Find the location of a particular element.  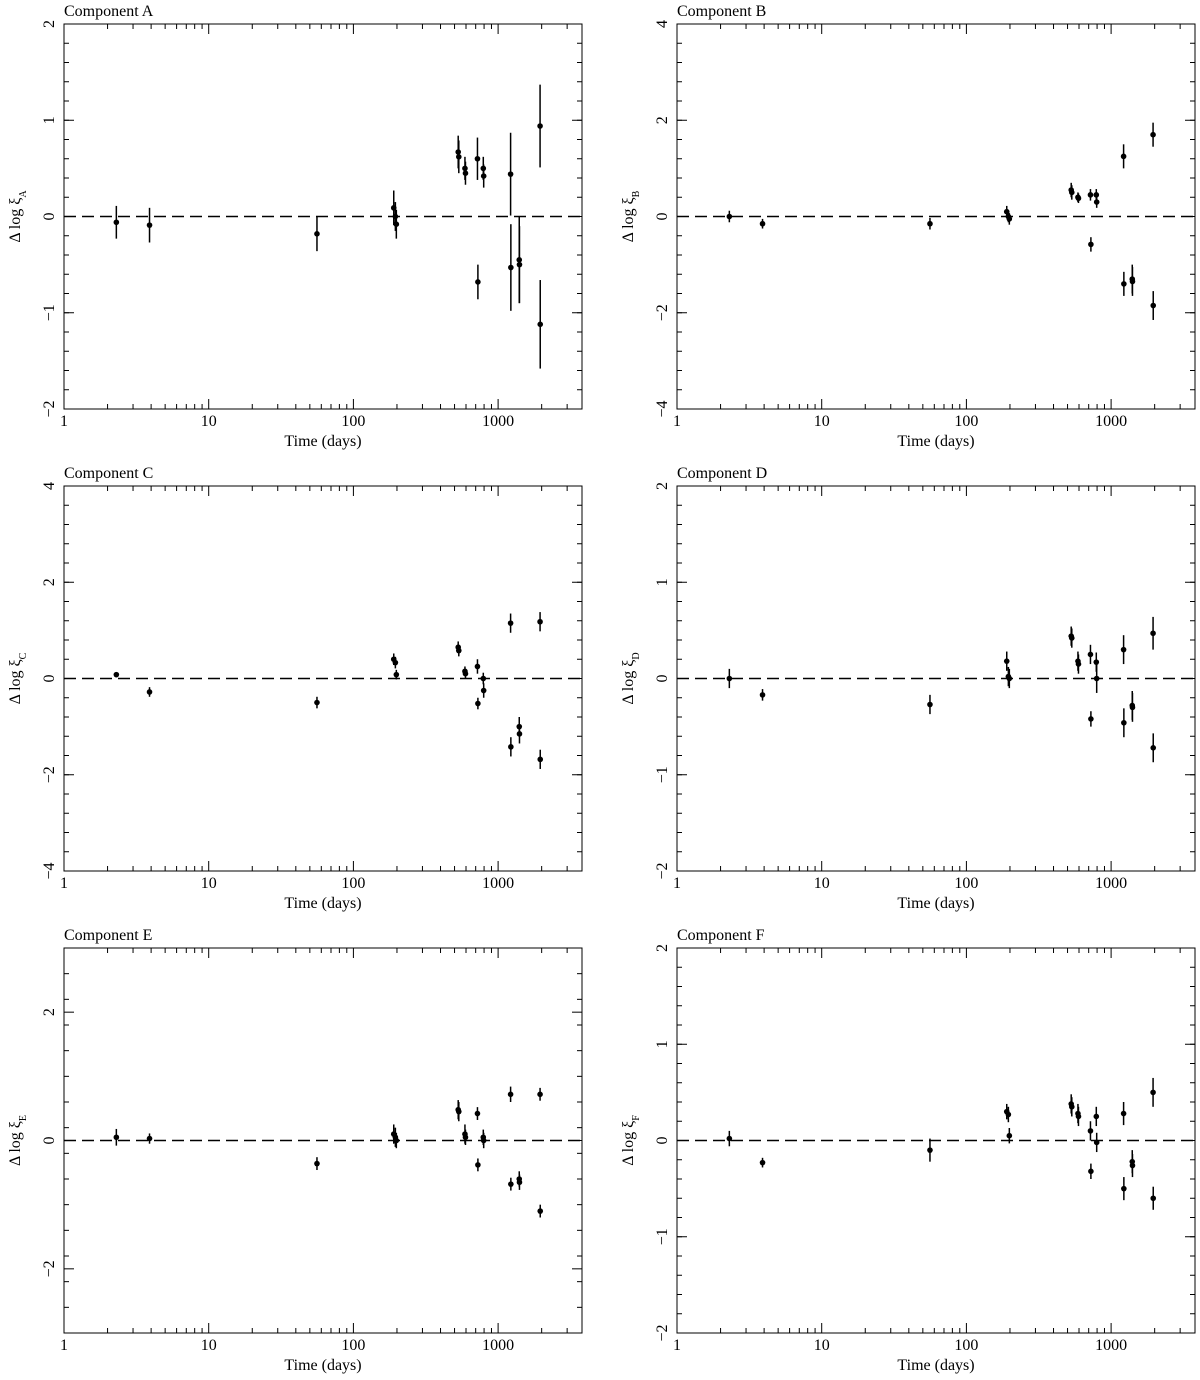

y-axis-label: Δ log ξB is located at coordinates (631, 216).